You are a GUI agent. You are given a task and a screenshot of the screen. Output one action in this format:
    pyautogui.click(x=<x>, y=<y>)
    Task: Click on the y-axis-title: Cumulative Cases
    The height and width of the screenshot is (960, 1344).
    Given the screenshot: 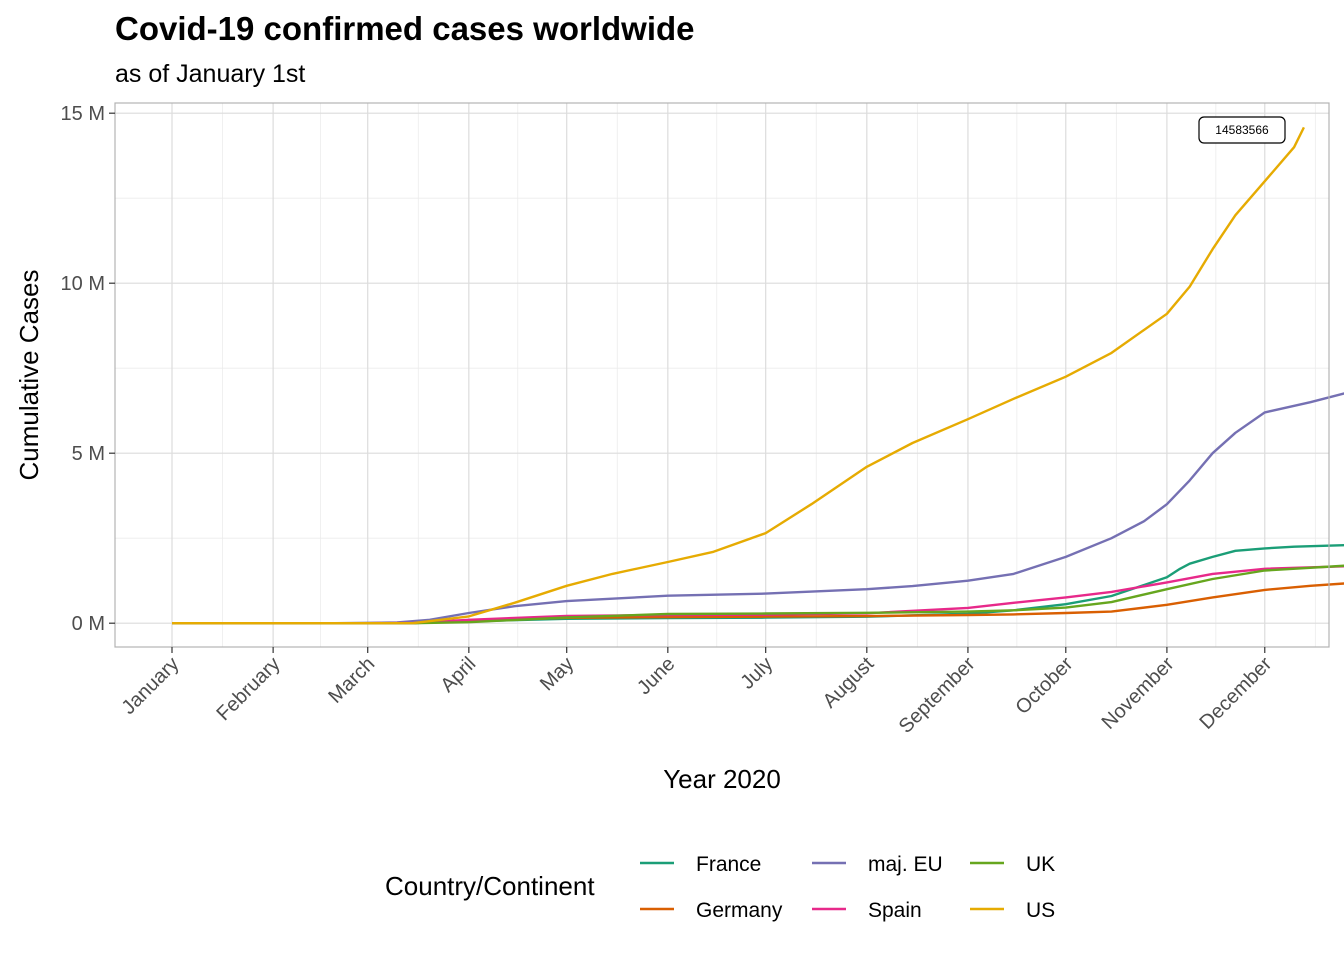 What is the action you would take?
    pyautogui.click(x=29, y=375)
    